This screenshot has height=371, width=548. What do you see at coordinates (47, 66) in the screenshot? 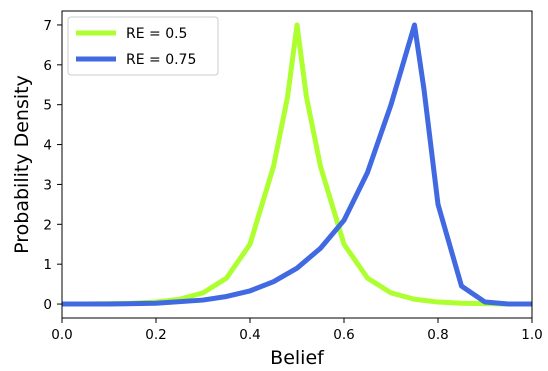
I see `y-tick-label: 6` at bounding box center [47, 66].